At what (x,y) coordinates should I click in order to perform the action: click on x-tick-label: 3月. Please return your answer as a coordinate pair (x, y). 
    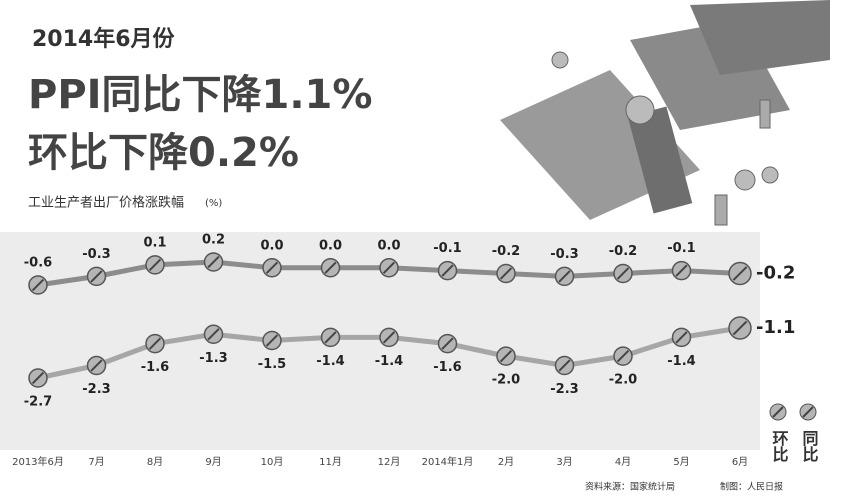
    Looking at the image, I should click on (564, 462).